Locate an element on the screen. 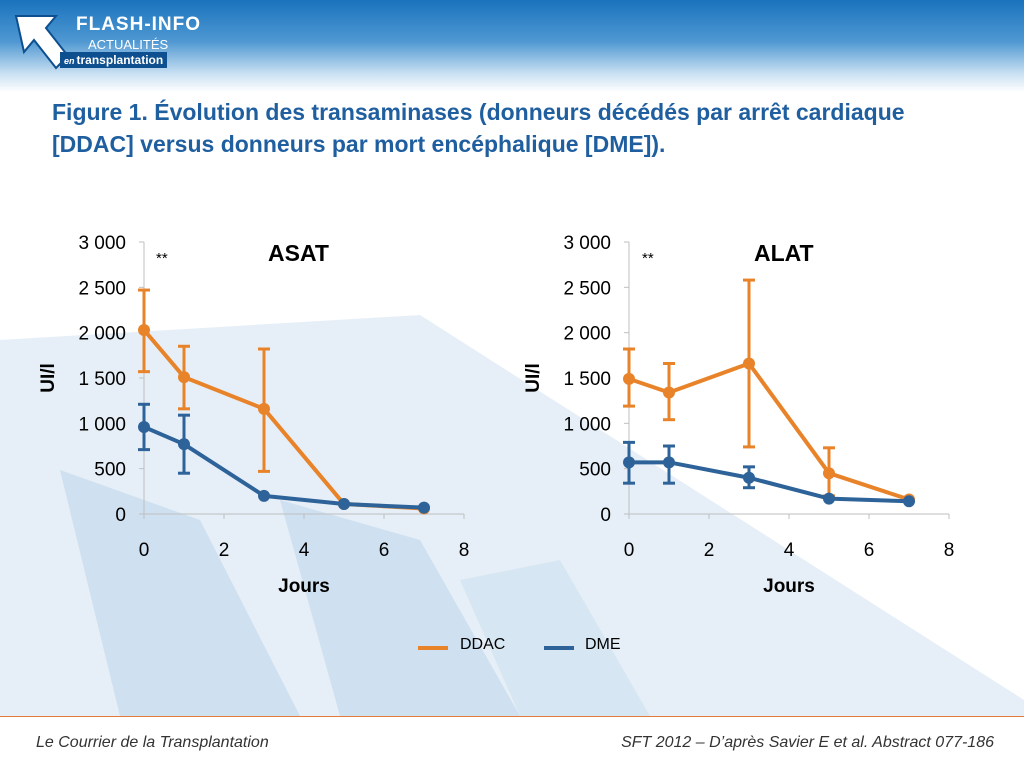 The width and height of the screenshot is (1024, 768). legend-swatch-dme is located at coordinates (559, 648).